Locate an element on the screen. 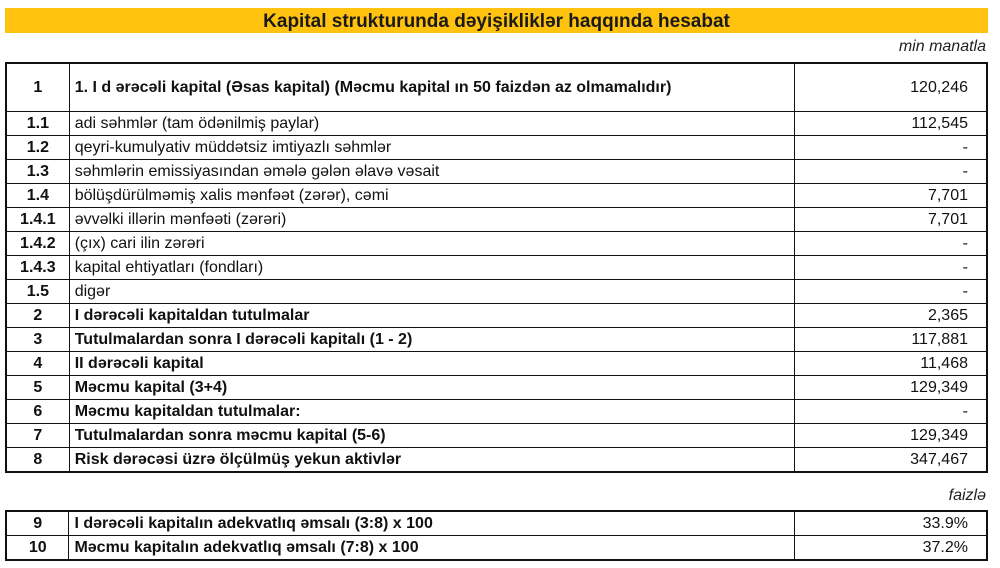 The height and width of the screenshot is (568, 1000). row-value: 117,881 is located at coordinates (890, 339).